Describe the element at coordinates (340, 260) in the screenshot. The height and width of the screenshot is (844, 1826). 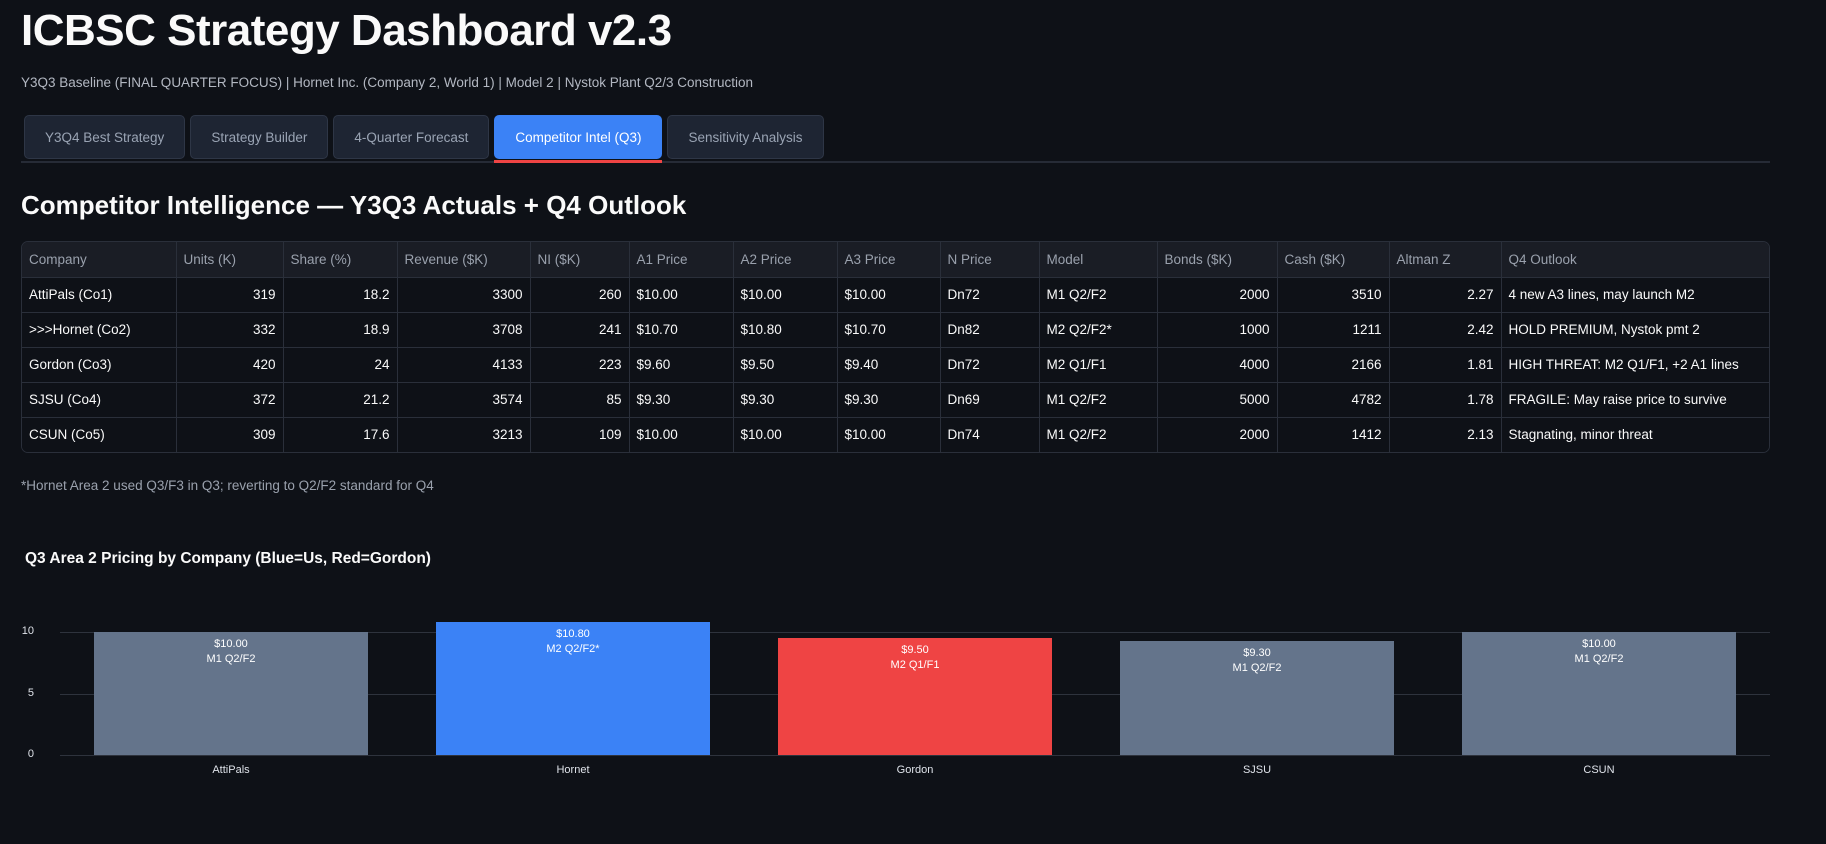
I see `column-header-share: Share (%)` at that location.